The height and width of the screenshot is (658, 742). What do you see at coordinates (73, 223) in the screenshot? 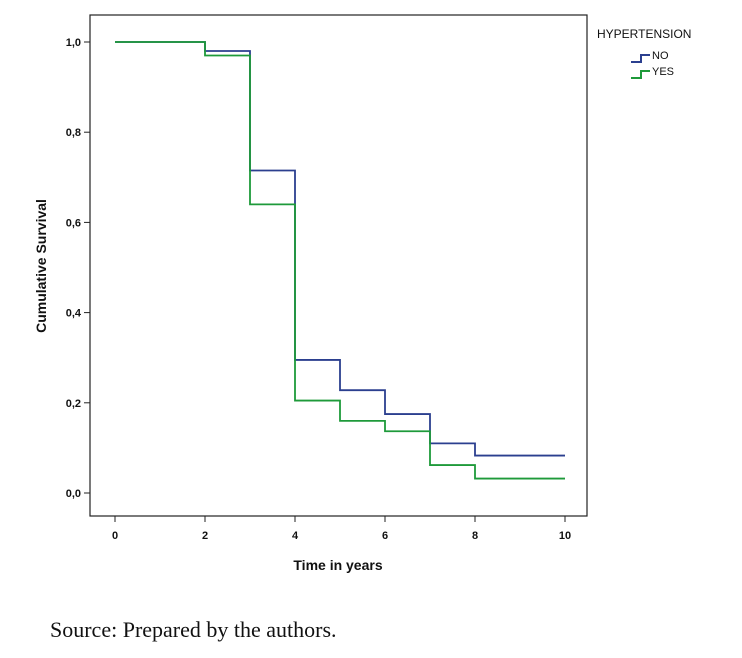
I see `y-tick-label: 0,6` at bounding box center [73, 223].